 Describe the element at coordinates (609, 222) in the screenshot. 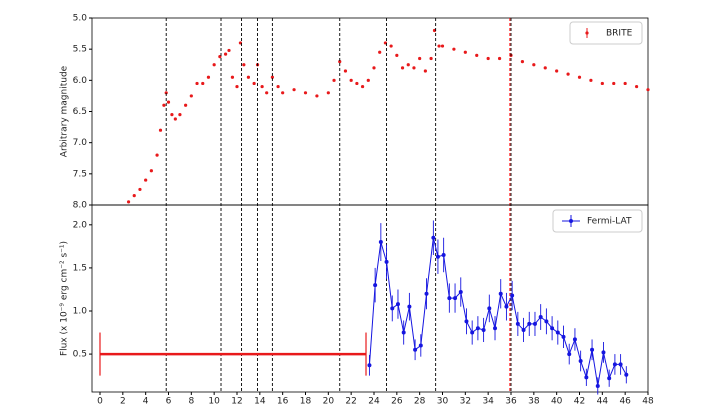

I see `legend-label: Fermi-LAT` at that location.